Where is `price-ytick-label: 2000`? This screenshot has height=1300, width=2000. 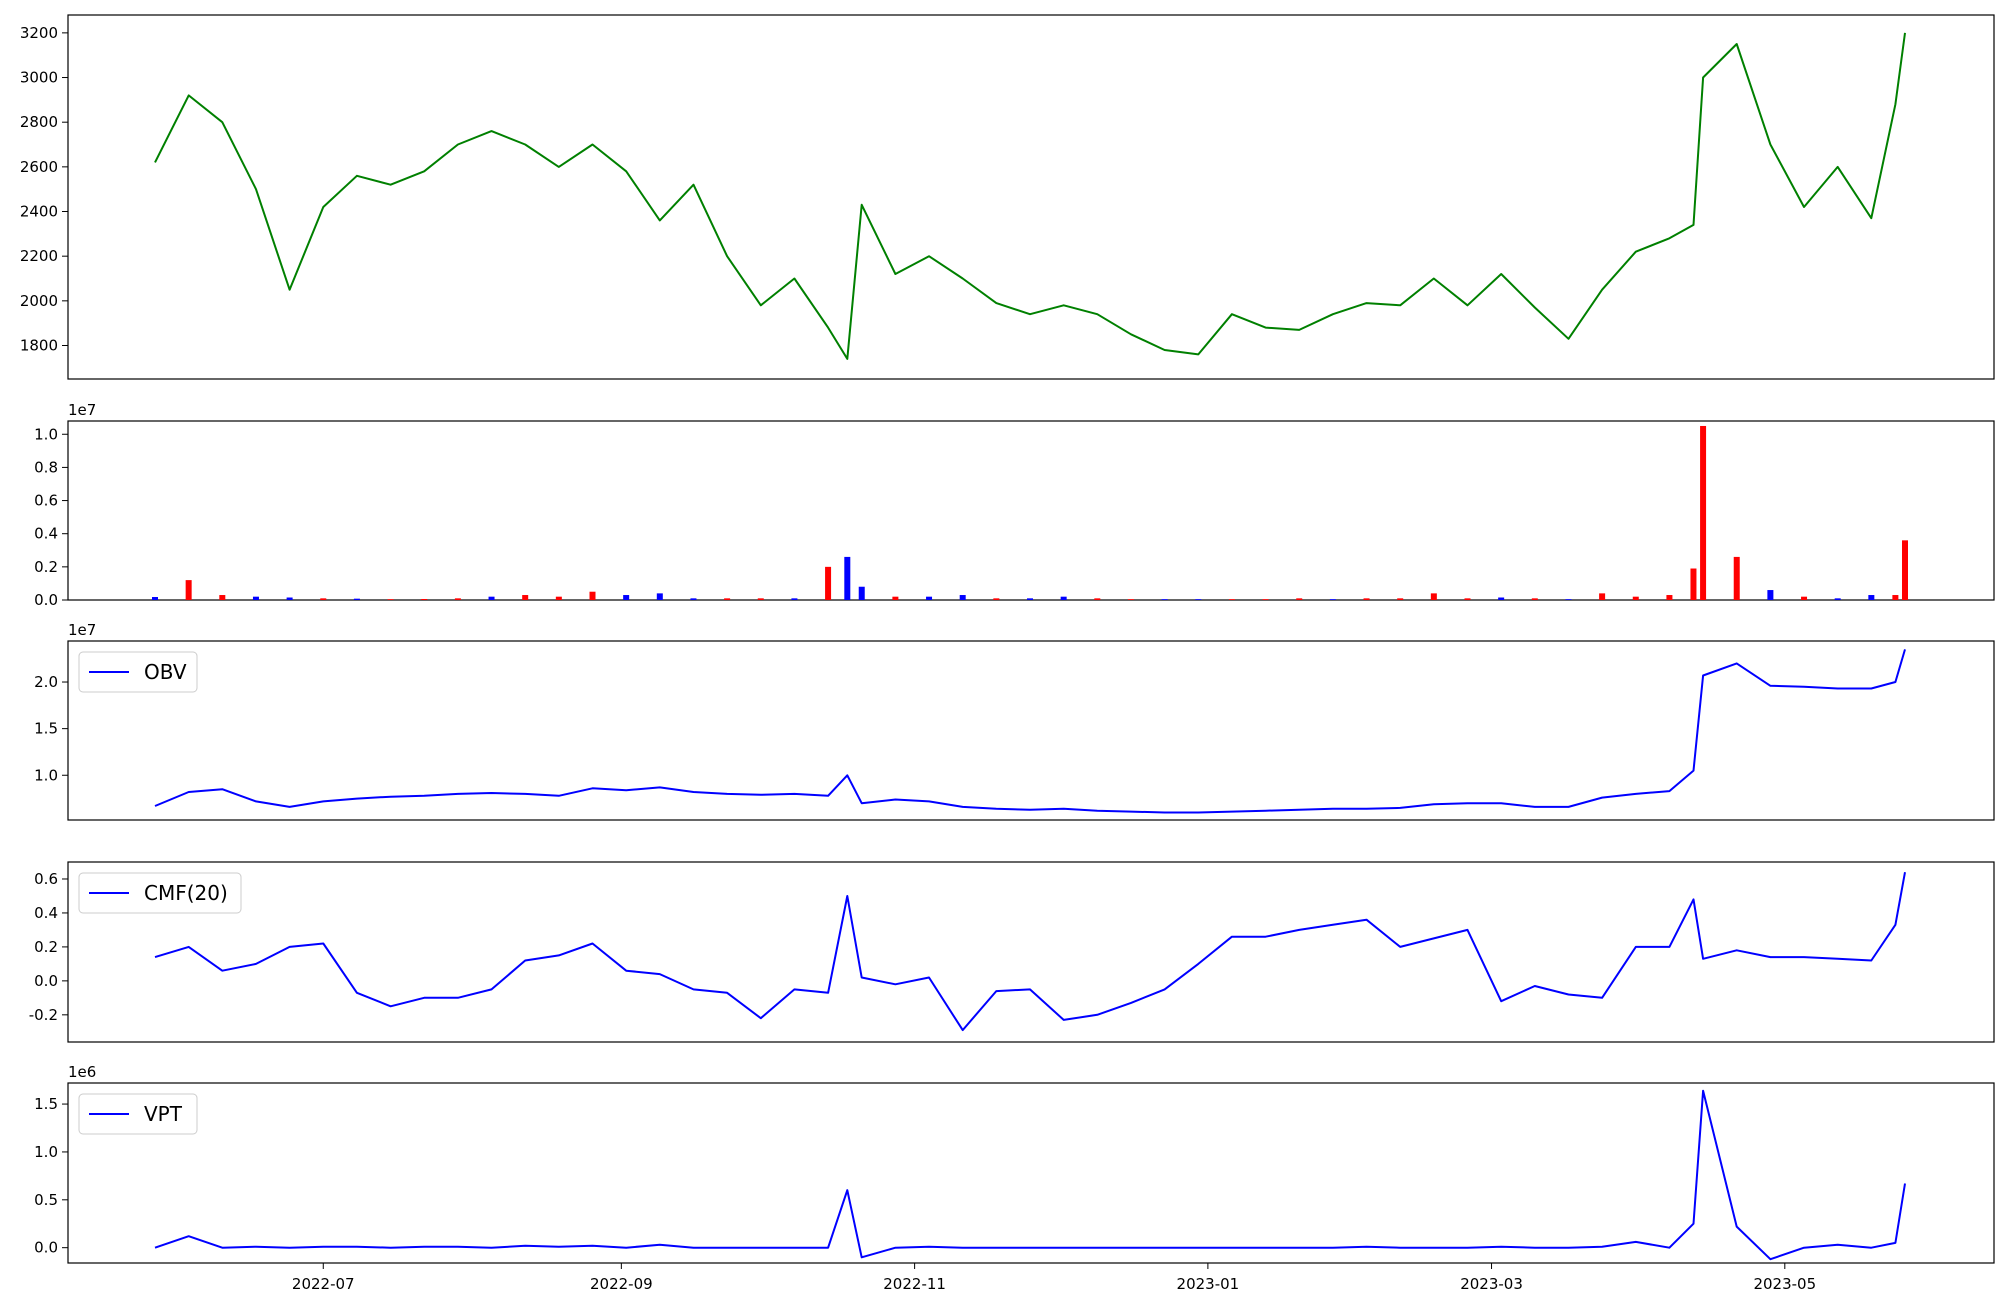
price-ytick-label: 2000 is located at coordinates (39, 301).